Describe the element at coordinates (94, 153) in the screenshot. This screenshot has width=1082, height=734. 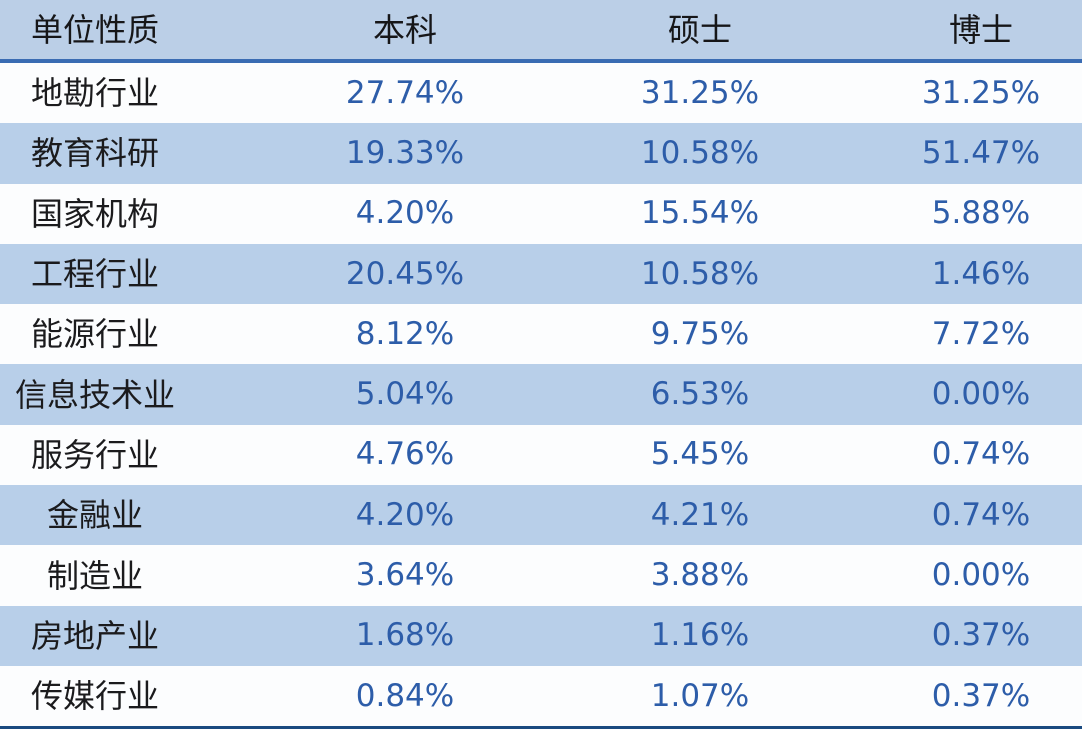
I see `row-label: 教育科研` at that location.